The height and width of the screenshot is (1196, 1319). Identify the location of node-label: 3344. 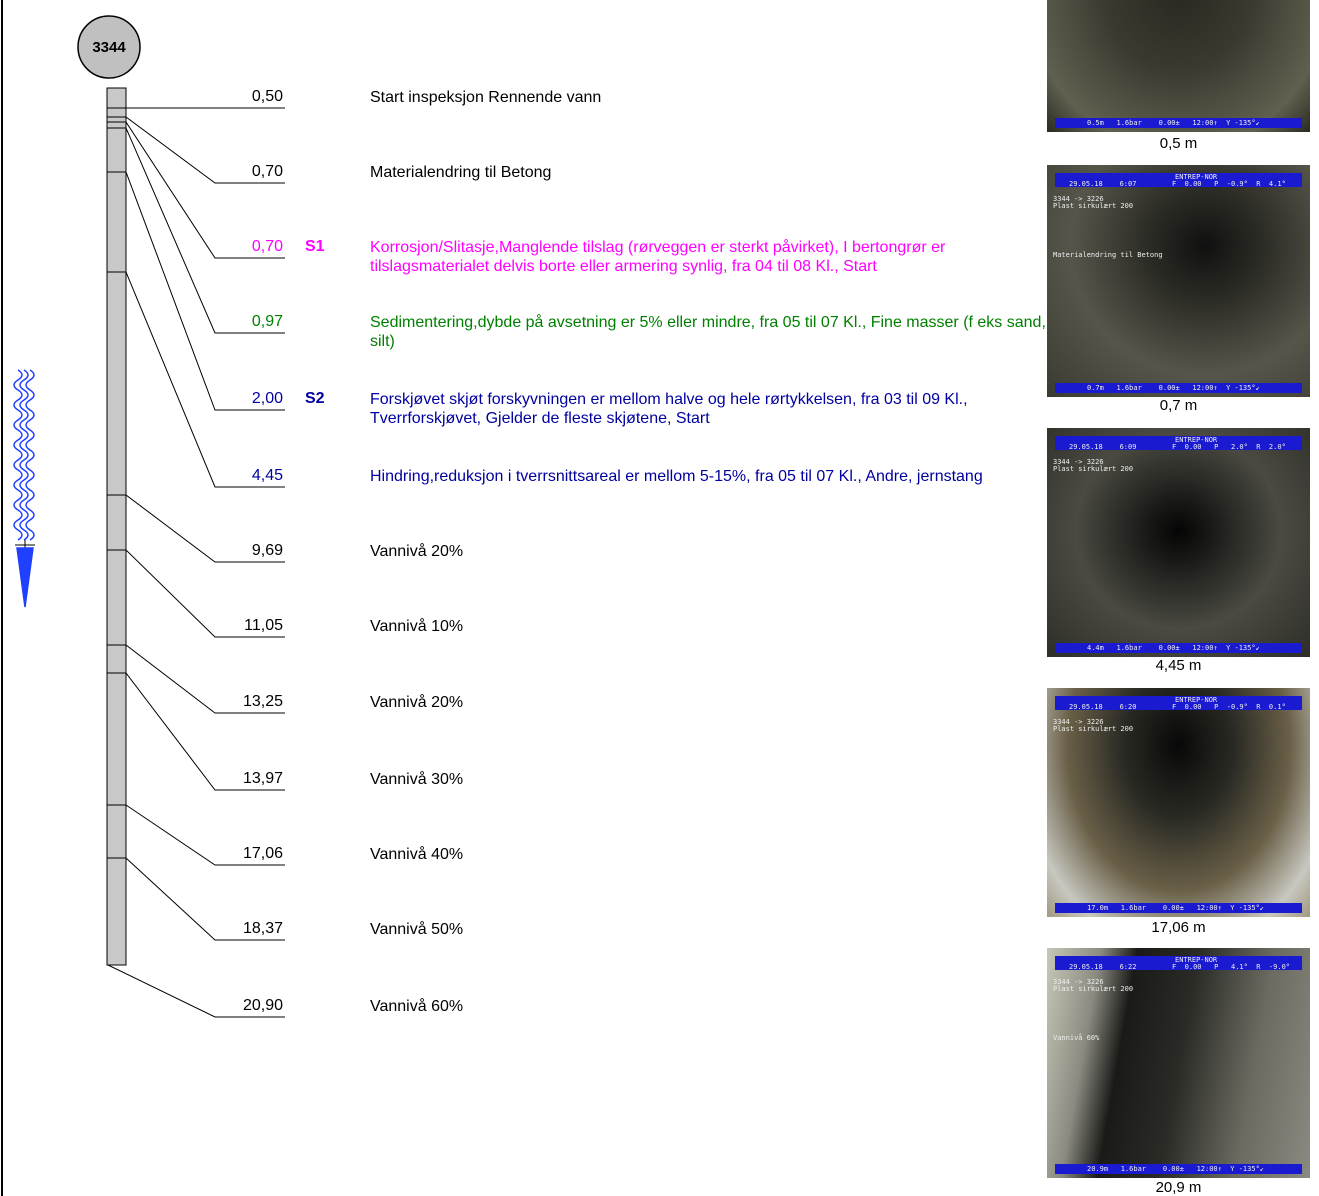
(109, 47).